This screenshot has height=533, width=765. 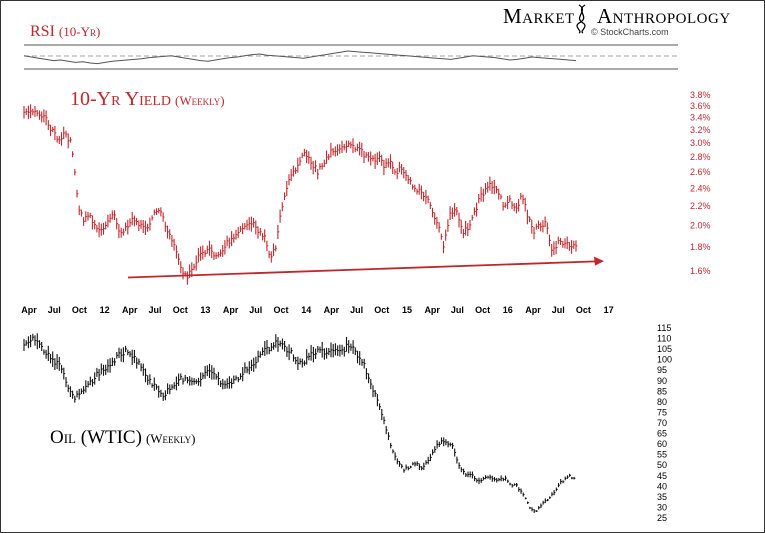 I want to click on oil-tick-label: 75, so click(x=662, y=412).